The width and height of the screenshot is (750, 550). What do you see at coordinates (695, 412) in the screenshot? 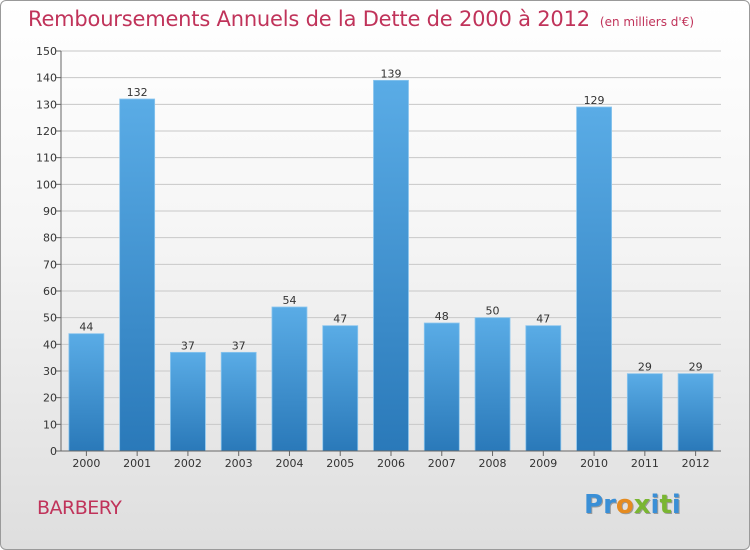
I see `bar-2012` at bounding box center [695, 412].